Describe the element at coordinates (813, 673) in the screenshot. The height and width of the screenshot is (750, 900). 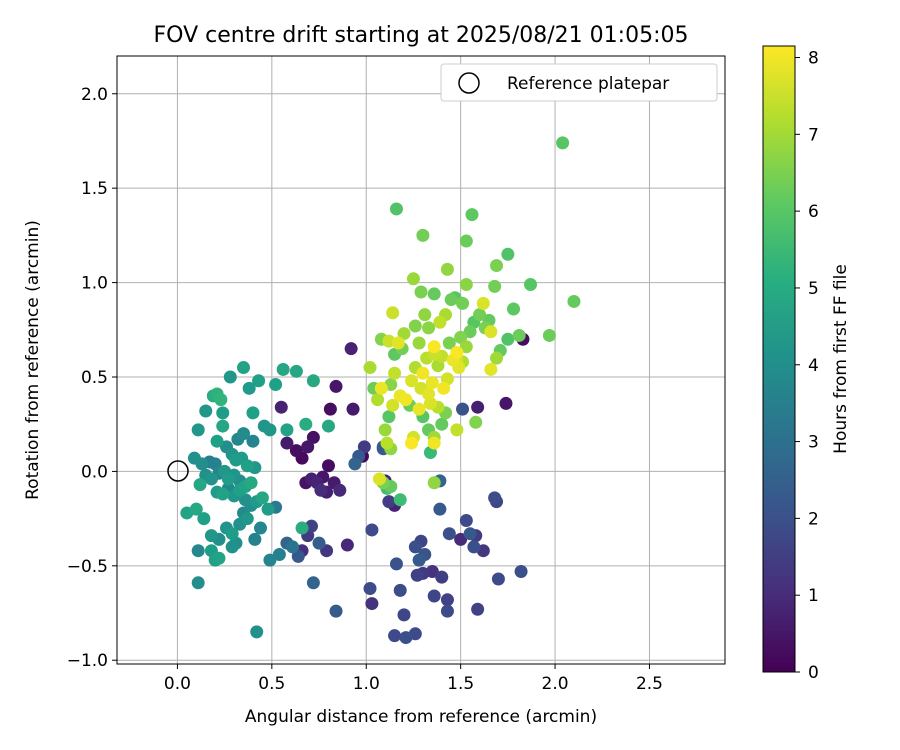
I see `colorbar-tick-label: 0` at that location.